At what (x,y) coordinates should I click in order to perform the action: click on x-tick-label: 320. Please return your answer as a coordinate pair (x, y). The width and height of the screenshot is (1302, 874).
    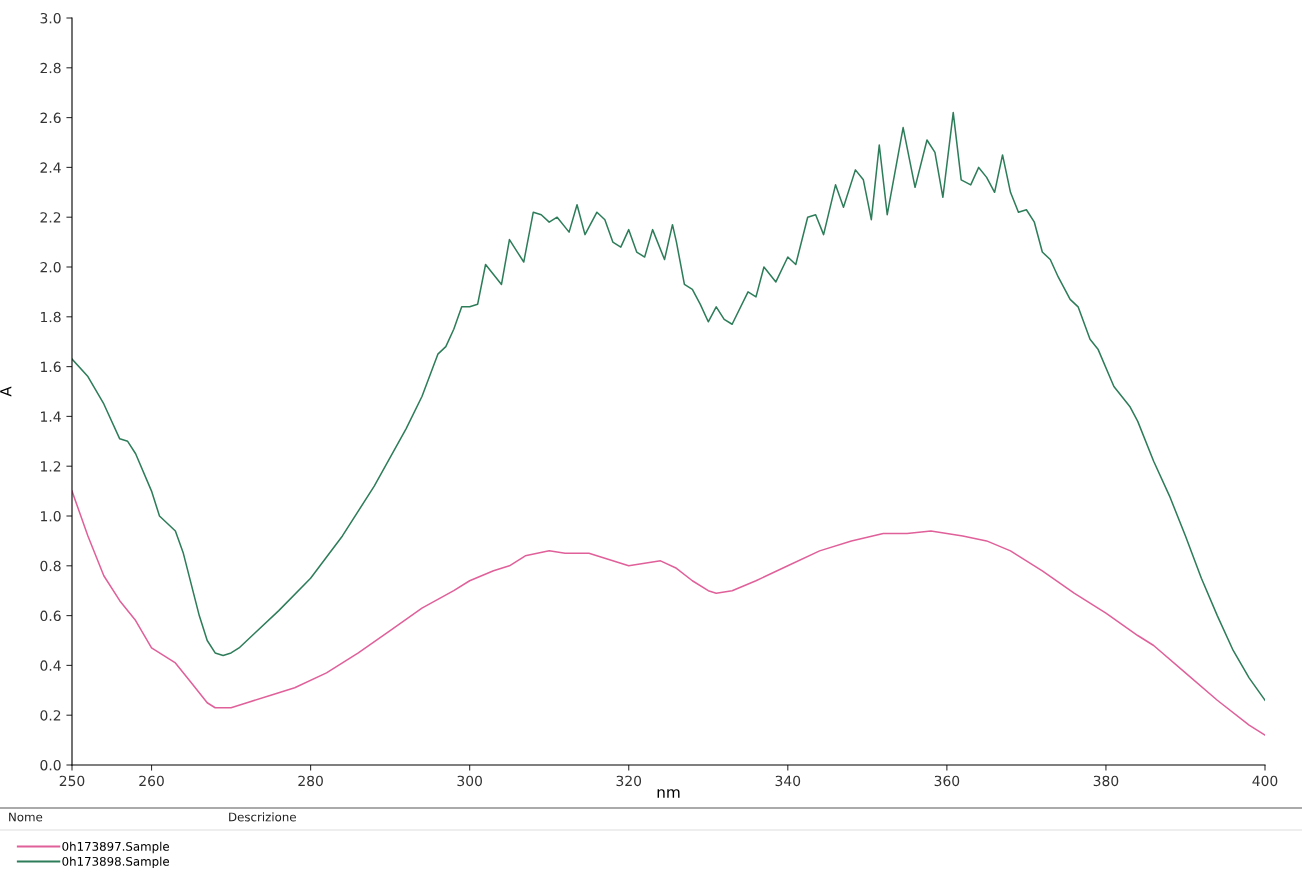
    Looking at the image, I should click on (629, 781).